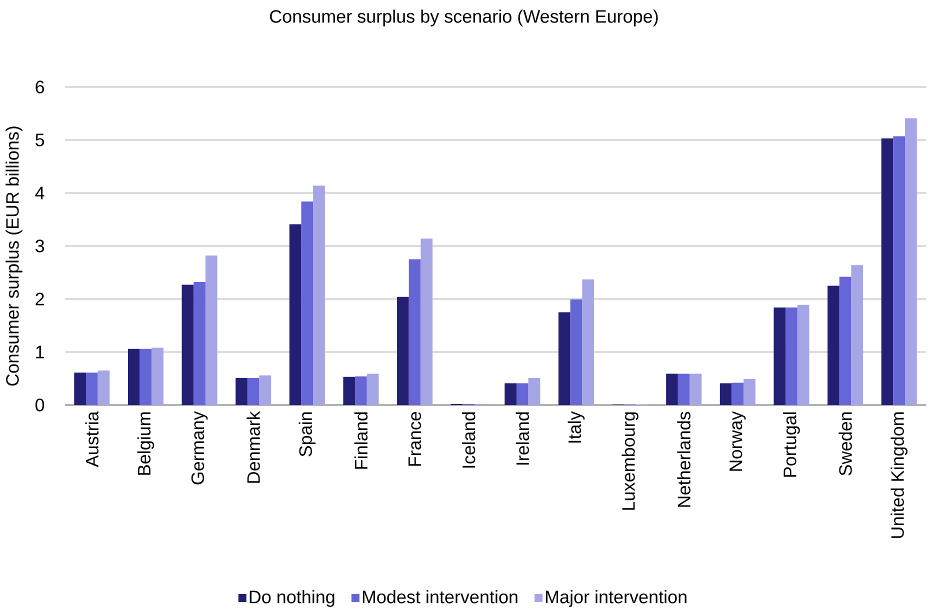  I want to click on x-tick-label: Spain, so click(307, 434).